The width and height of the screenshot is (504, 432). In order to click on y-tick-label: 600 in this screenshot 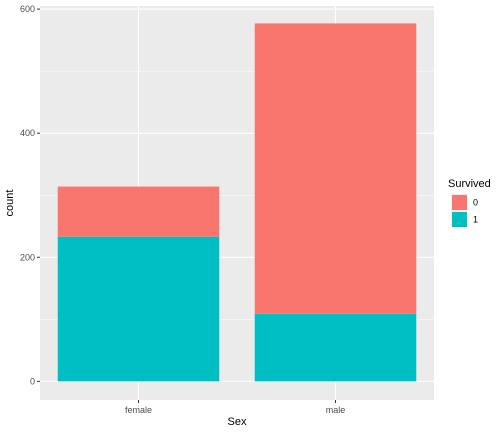, I will do `click(27, 9)`.